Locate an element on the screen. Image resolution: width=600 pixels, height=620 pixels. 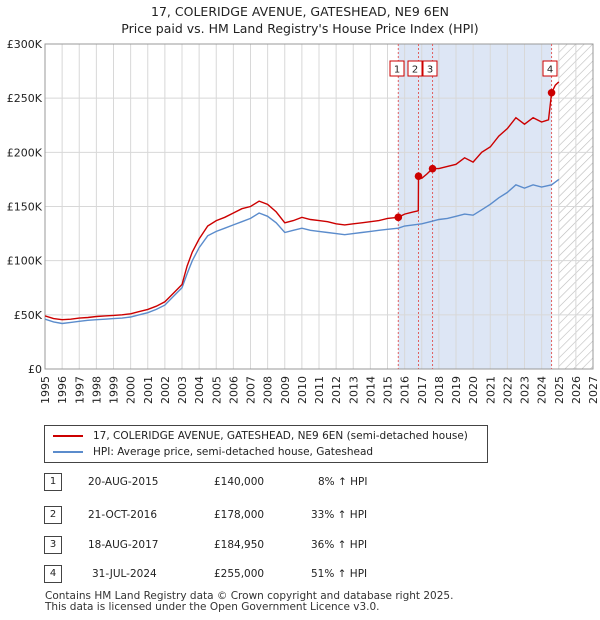
x-tick-label: 2013 is located at coordinates (353, 390).